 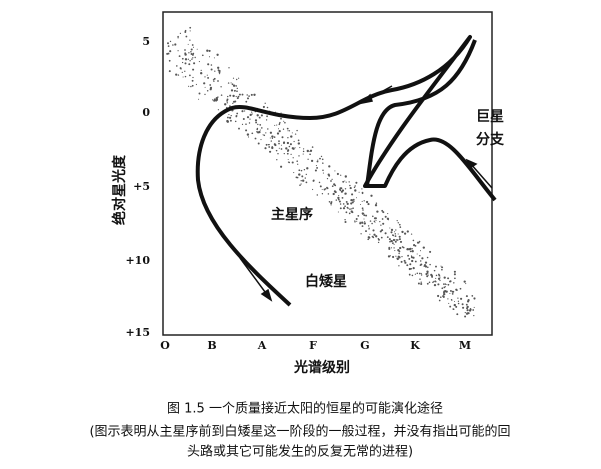 I want to click on caption-line: 头路或其它可能发生的反复无常的进程), so click(x=300, y=452).